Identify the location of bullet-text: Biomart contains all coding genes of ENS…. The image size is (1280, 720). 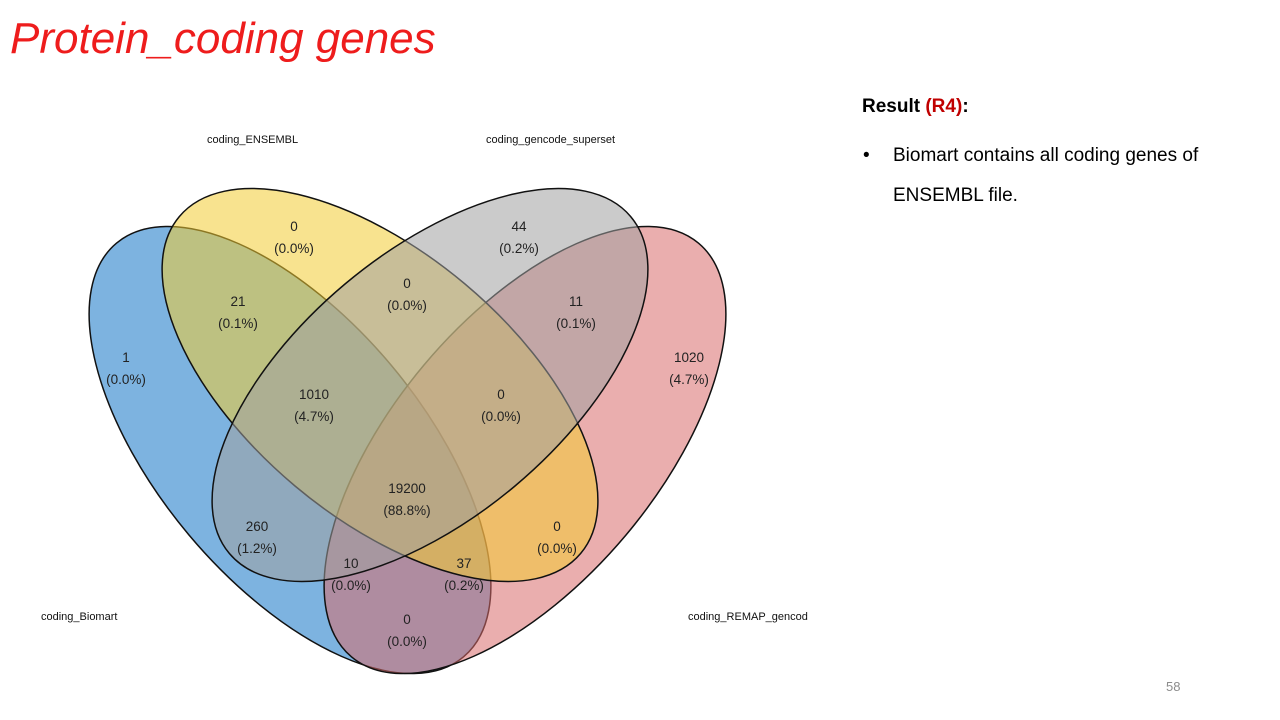
(1046, 175).